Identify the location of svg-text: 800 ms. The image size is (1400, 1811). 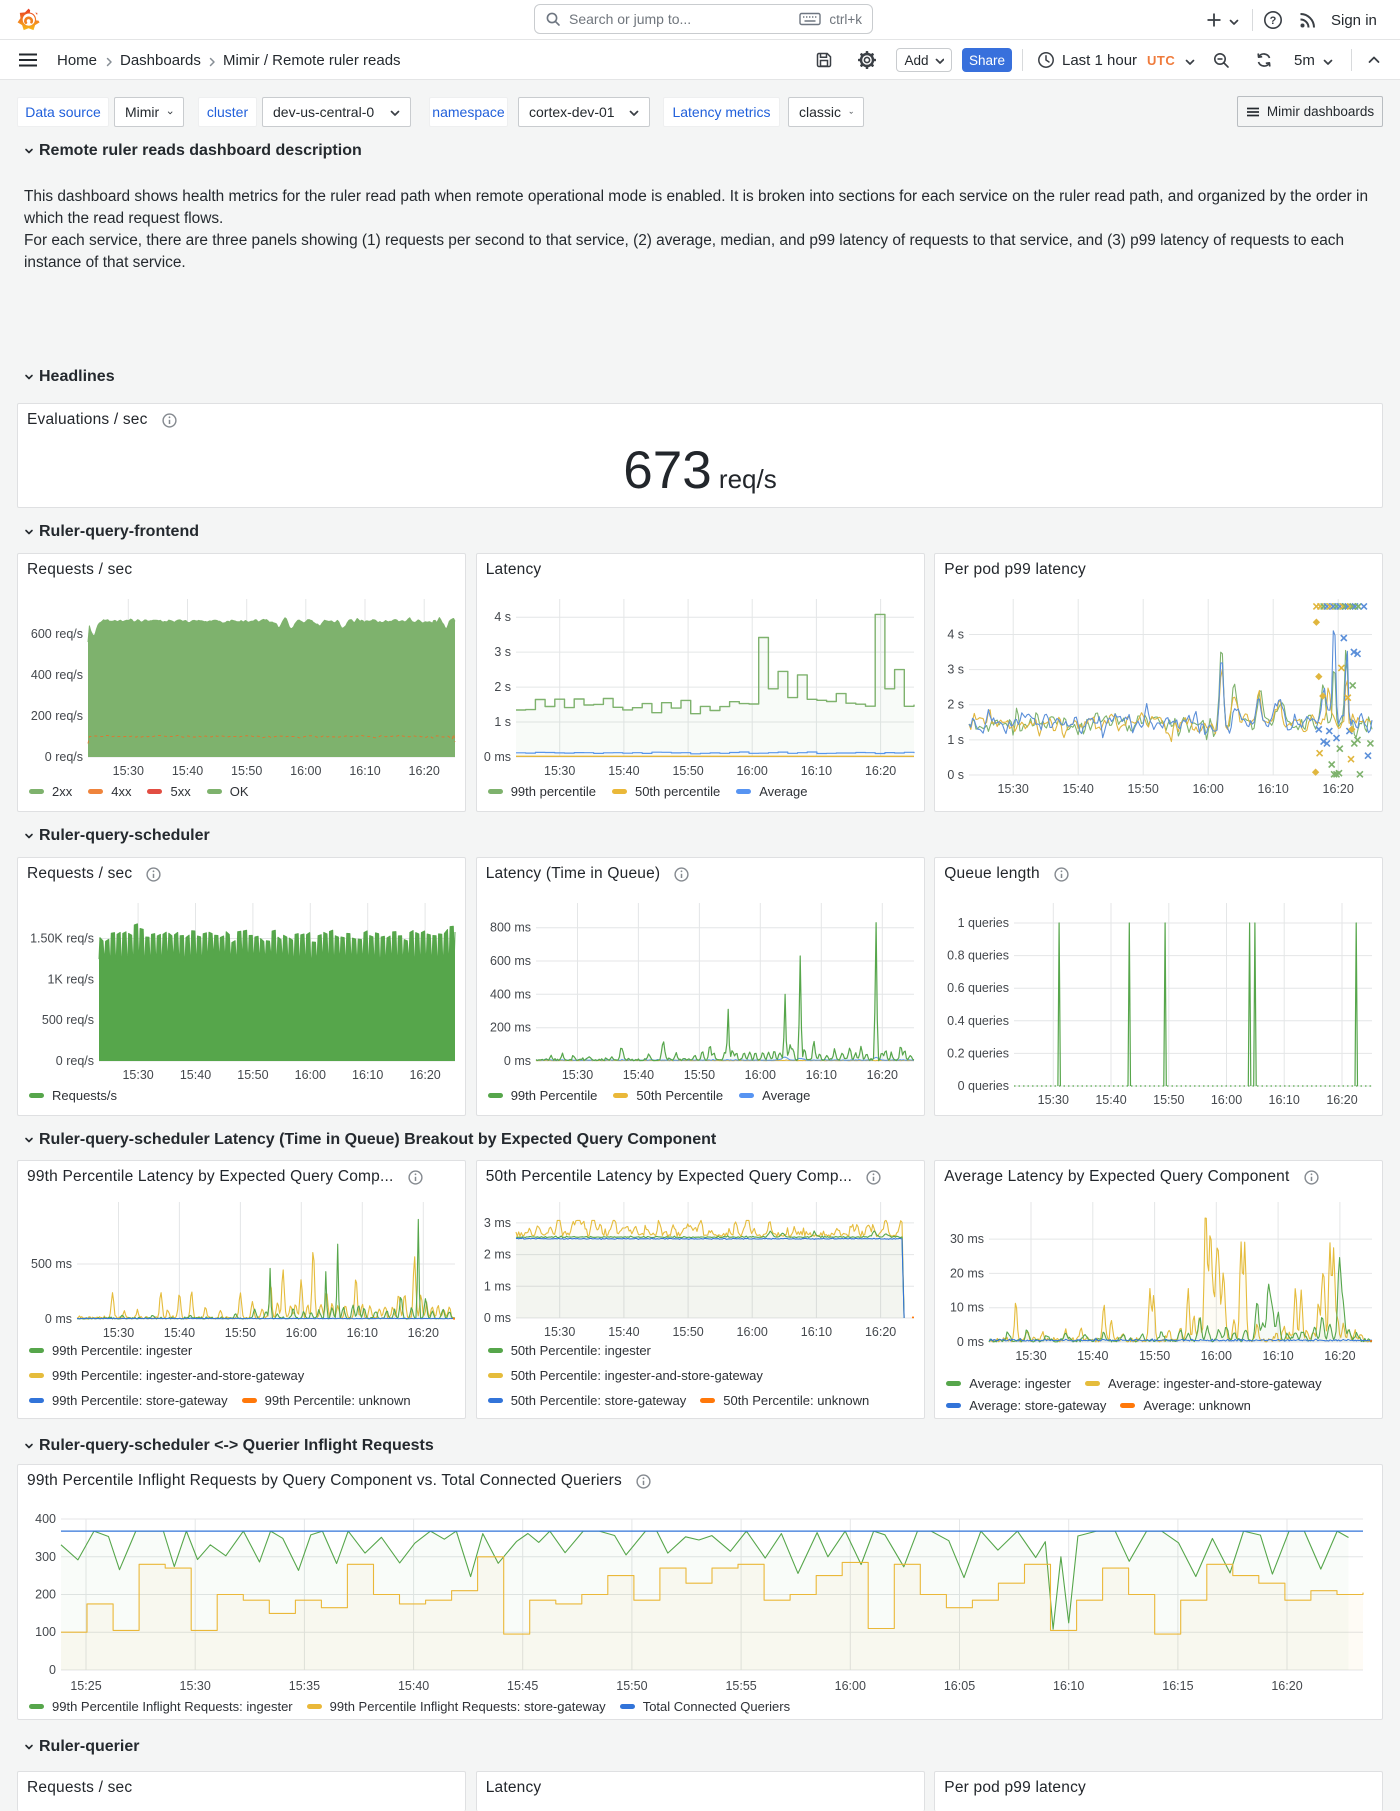
(510, 928).